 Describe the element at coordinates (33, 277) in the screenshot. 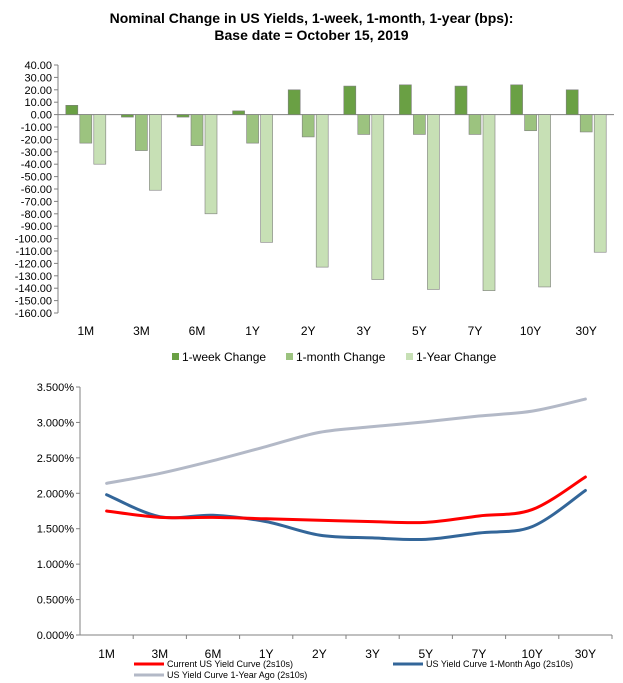

I see `y-tick-label: -130.00` at that location.